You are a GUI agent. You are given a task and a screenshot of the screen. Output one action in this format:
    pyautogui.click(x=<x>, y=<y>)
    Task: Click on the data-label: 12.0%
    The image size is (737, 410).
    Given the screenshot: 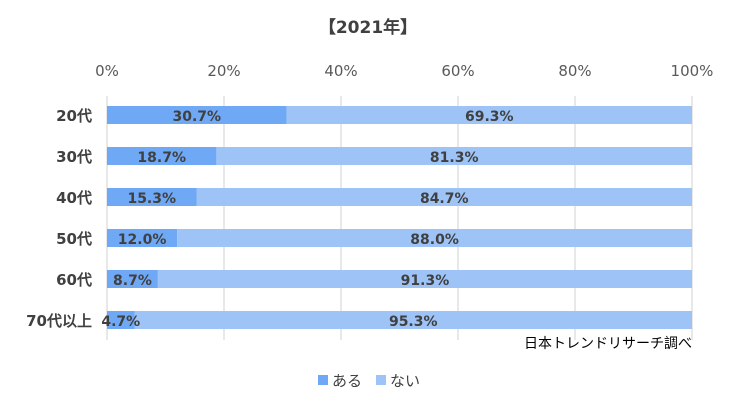 What is the action you would take?
    pyautogui.click(x=142, y=240)
    